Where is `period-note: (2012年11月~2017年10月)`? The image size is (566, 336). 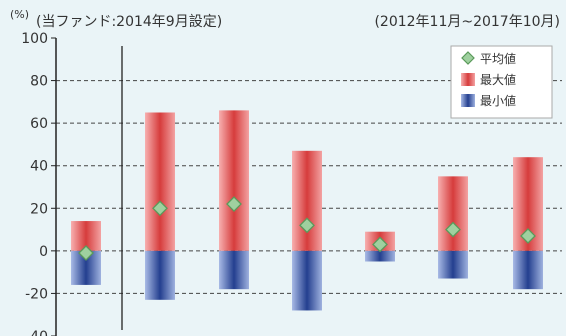 period-note: (2012年11月~2017年10月) is located at coordinates (467, 22).